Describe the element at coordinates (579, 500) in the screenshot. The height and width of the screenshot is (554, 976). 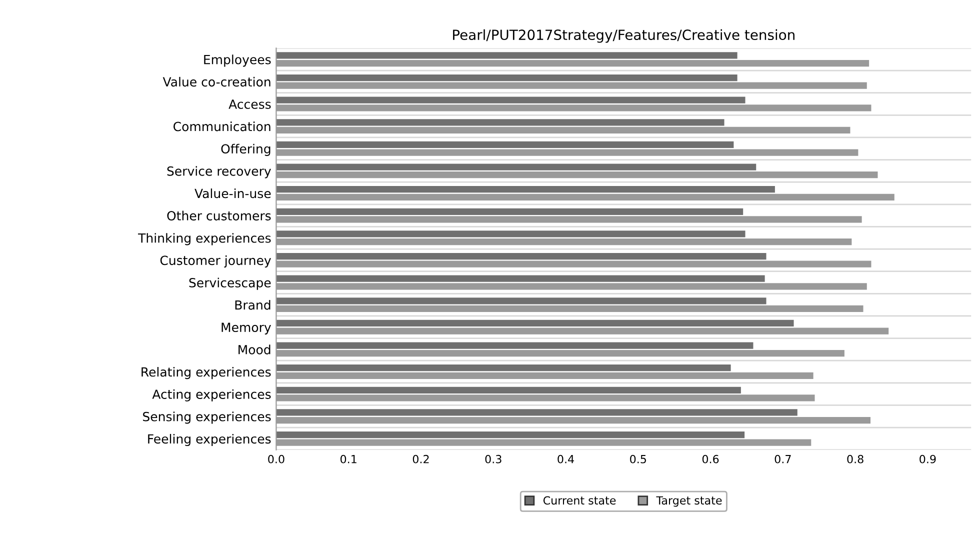
I see `legend-label: Current state` at that location.